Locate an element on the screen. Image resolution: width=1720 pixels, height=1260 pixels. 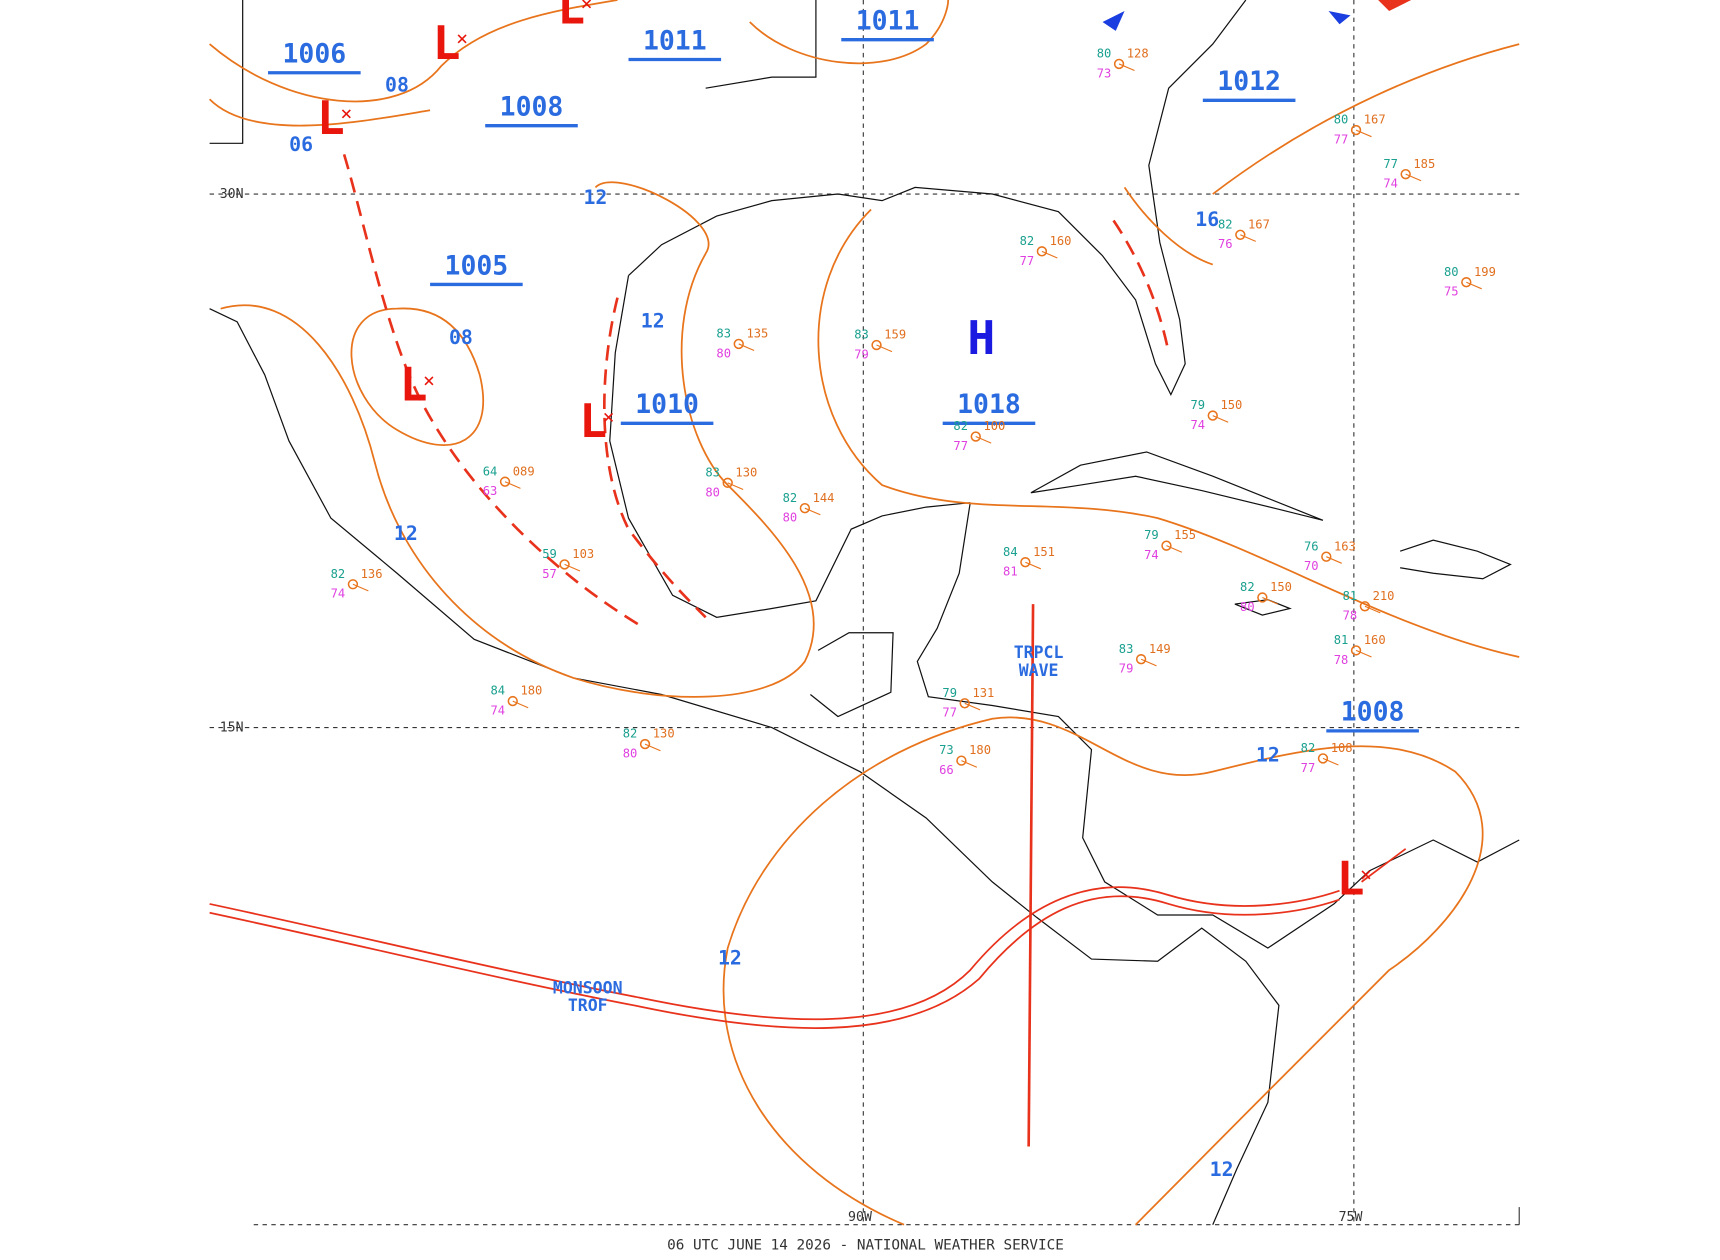
temperature: 81 is located at coordinates (1350, 596).